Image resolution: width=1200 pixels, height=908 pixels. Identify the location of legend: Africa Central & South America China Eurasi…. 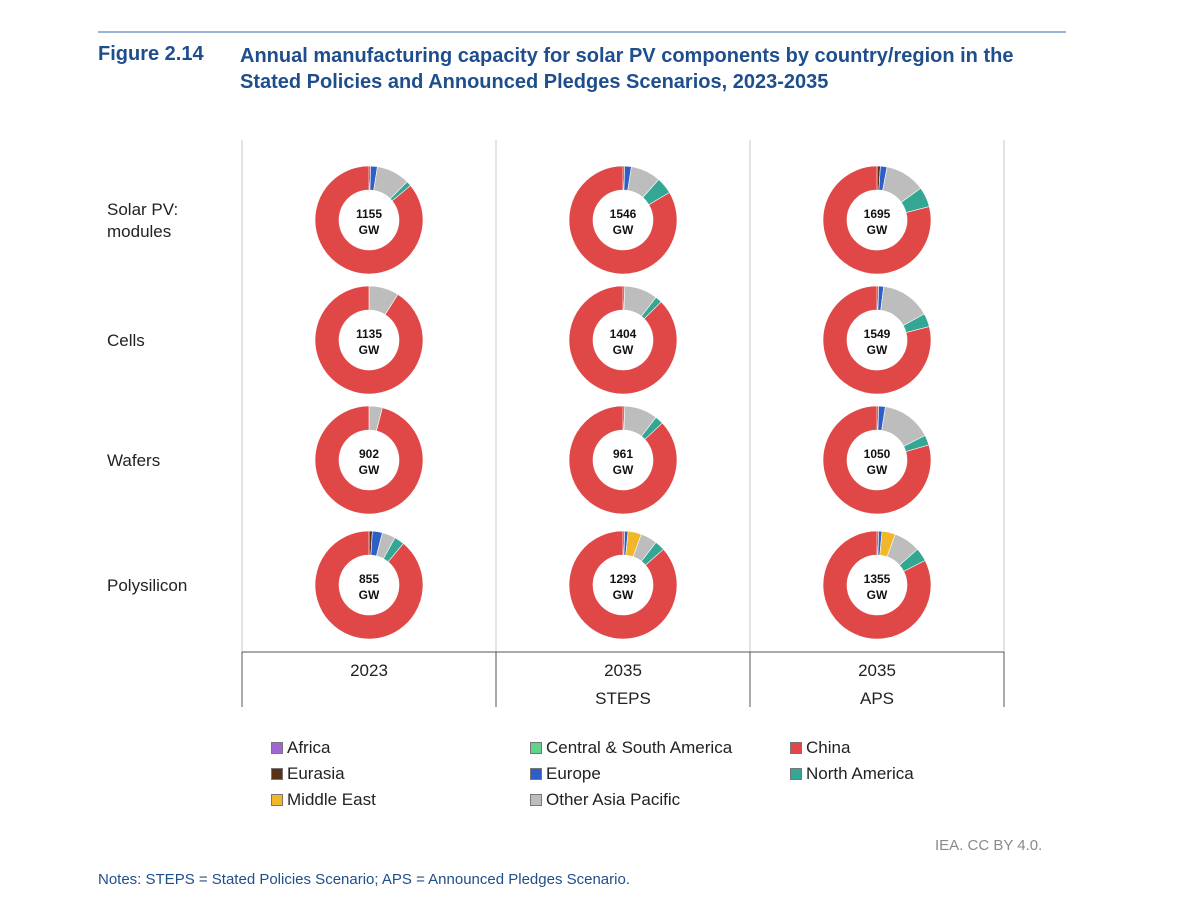
(621, 778).